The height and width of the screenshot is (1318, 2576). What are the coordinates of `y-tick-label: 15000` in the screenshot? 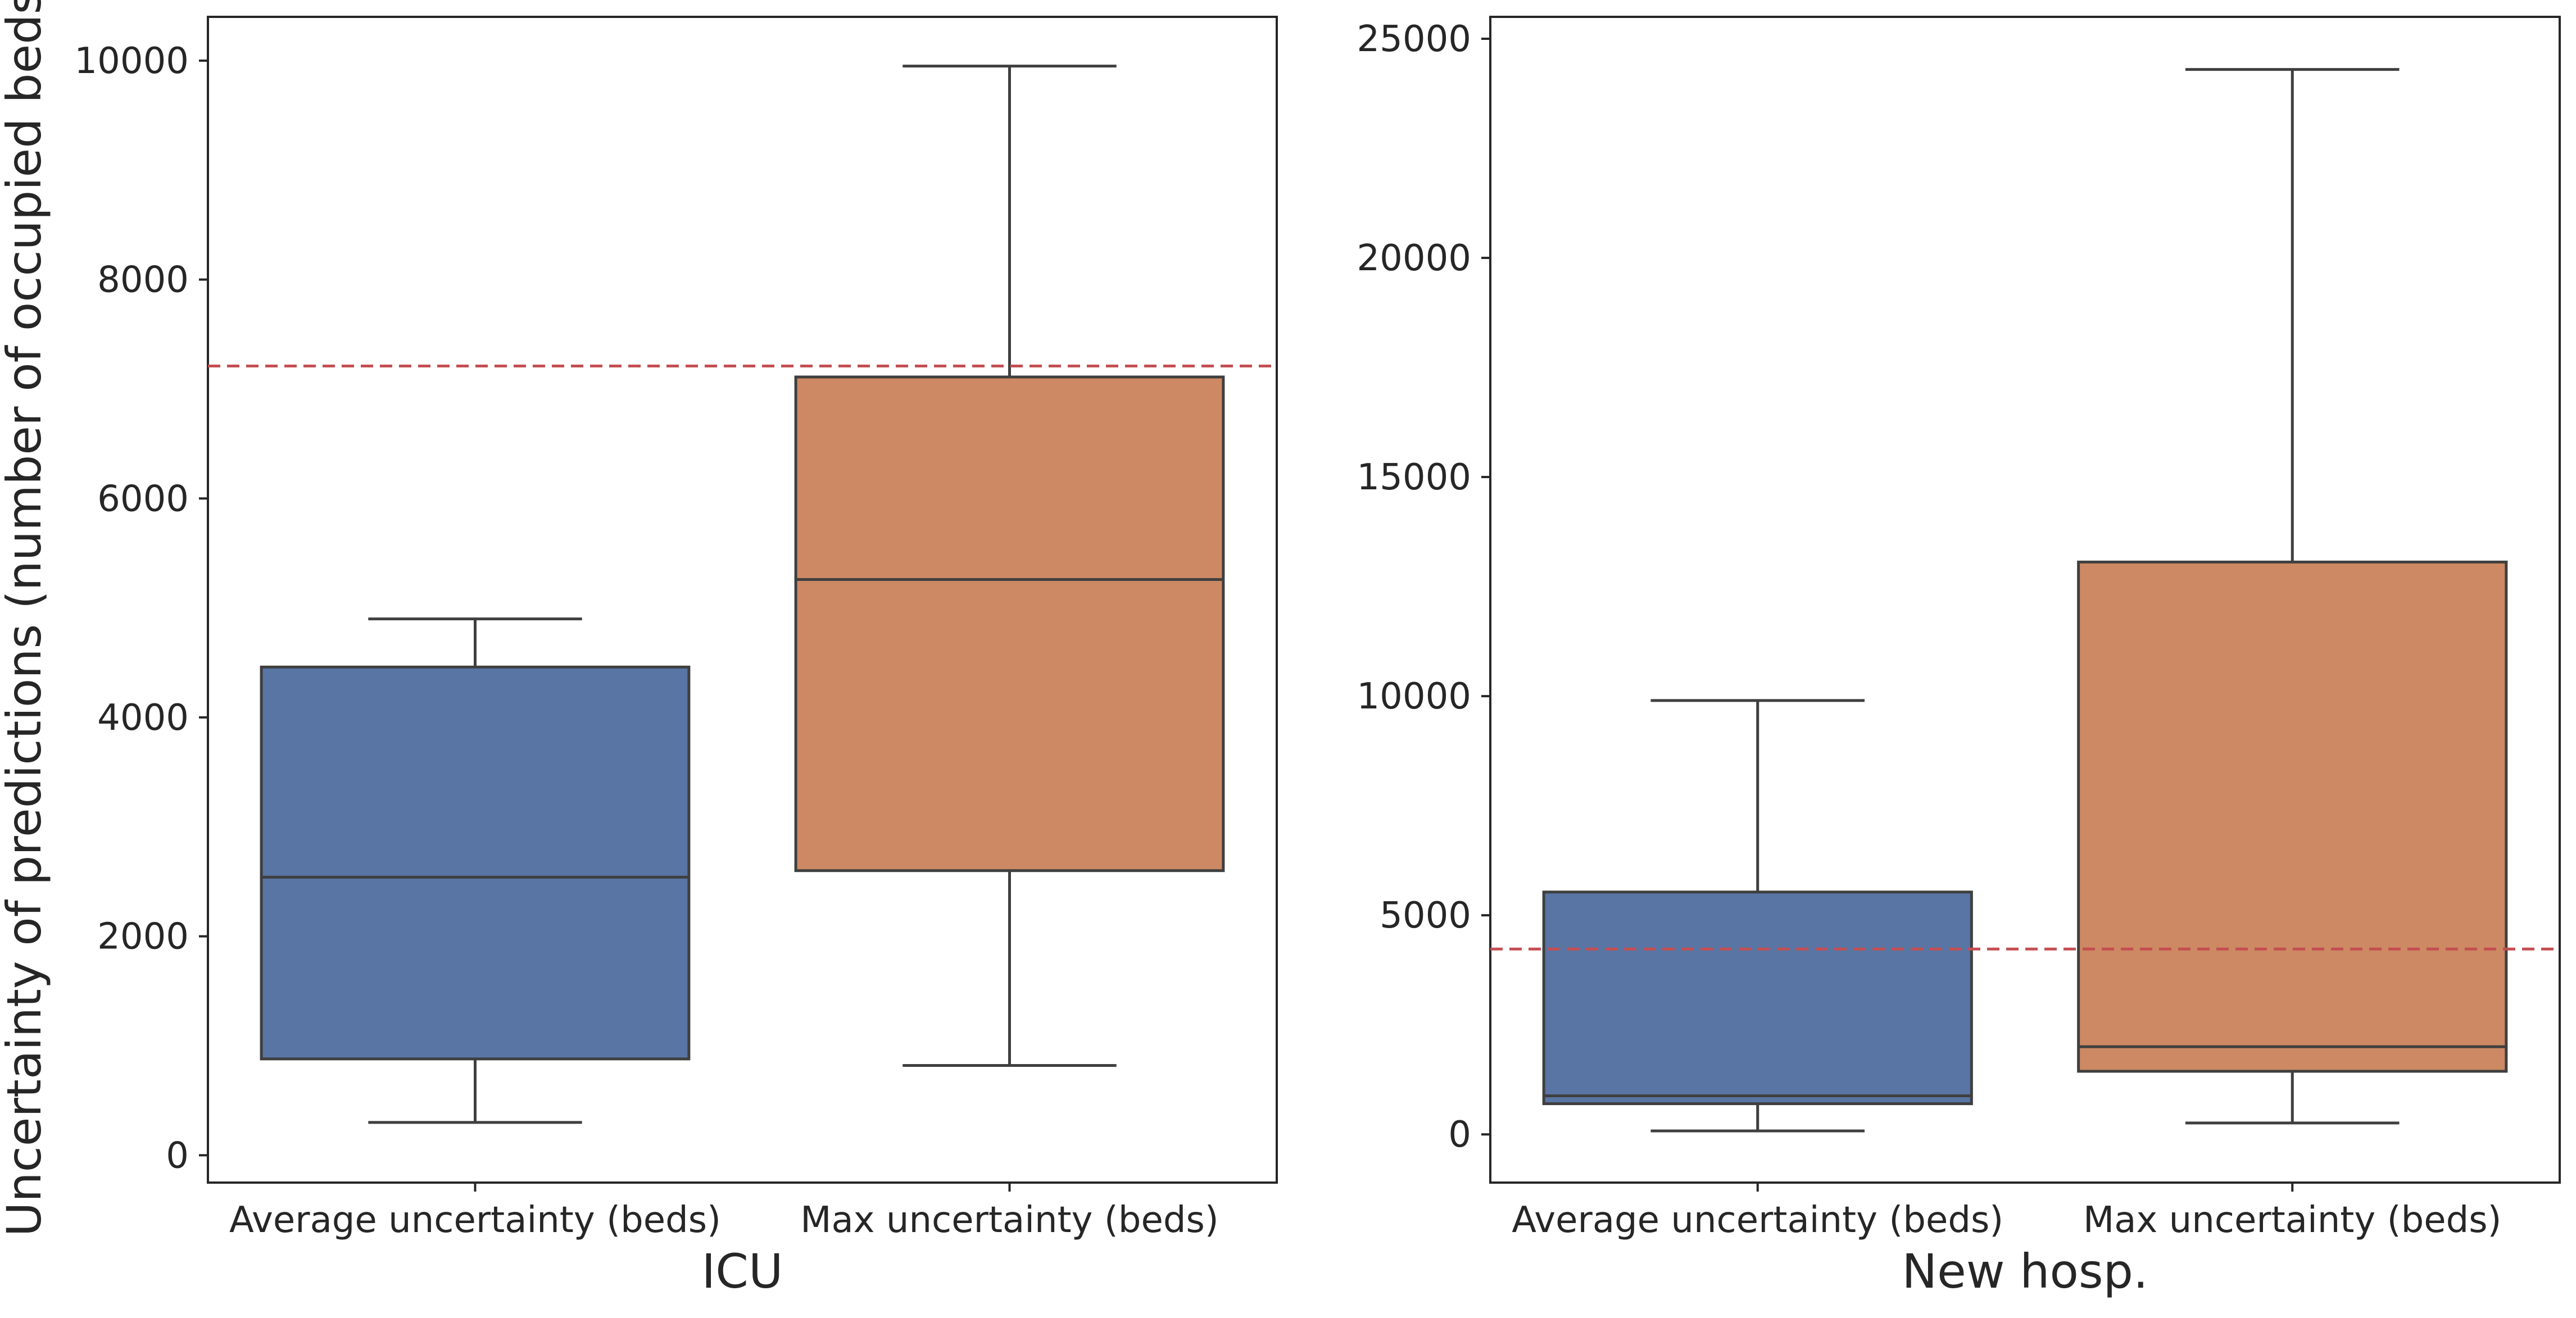 It's located at (1414, 478).